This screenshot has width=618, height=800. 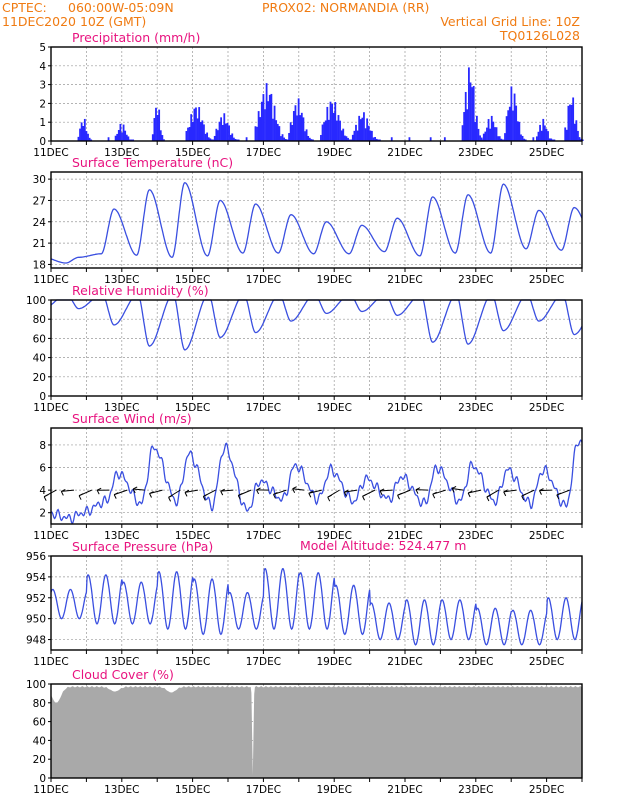 What do you see at coordinates (383, 545) in the screenshot?
I see `model-altitude: Model Altitude: 524.477 m` at bounding box center [383, 545].